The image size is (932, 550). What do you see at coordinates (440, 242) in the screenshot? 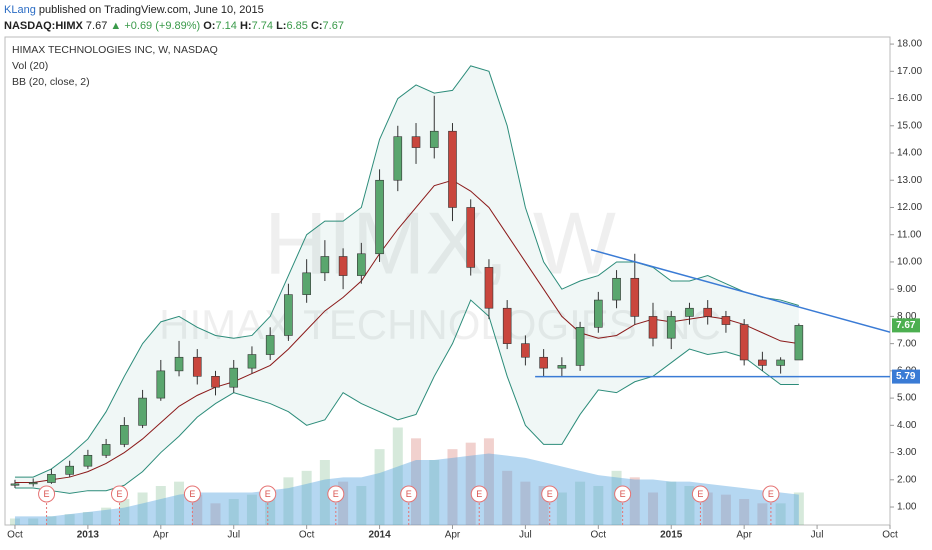
I see `watermark-symbol: HIMX, W` at bounding box center [440, 242].